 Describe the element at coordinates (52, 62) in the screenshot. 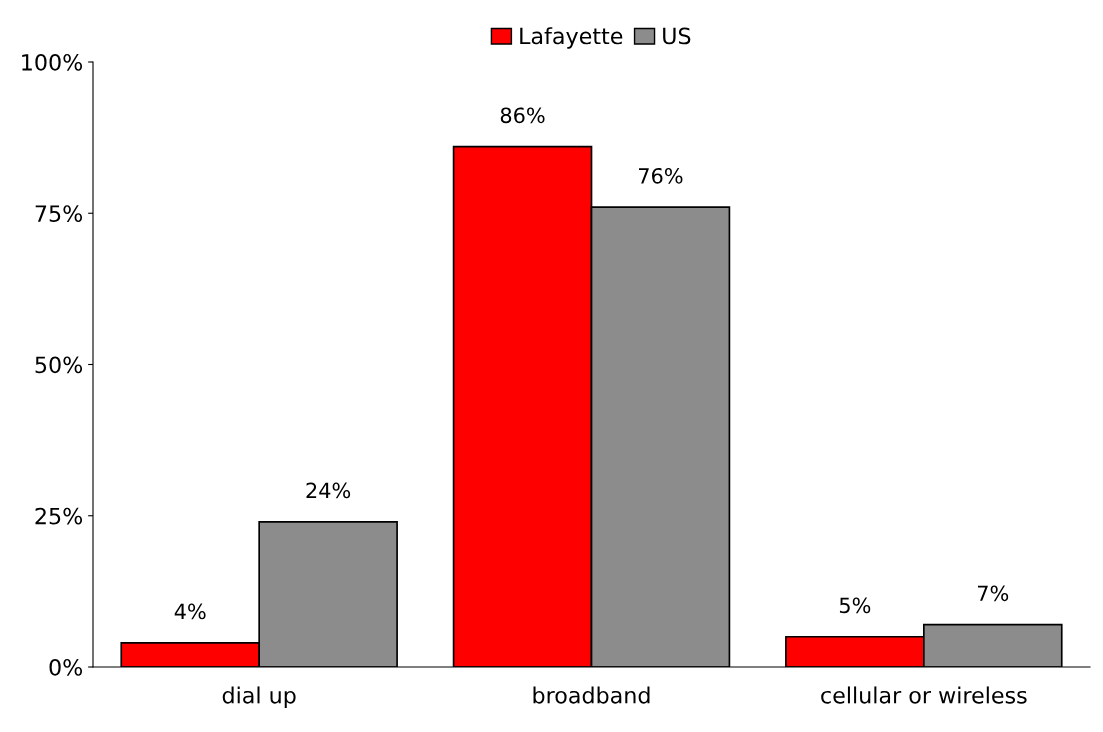

I see `y-tick-label: 100%` at that location.